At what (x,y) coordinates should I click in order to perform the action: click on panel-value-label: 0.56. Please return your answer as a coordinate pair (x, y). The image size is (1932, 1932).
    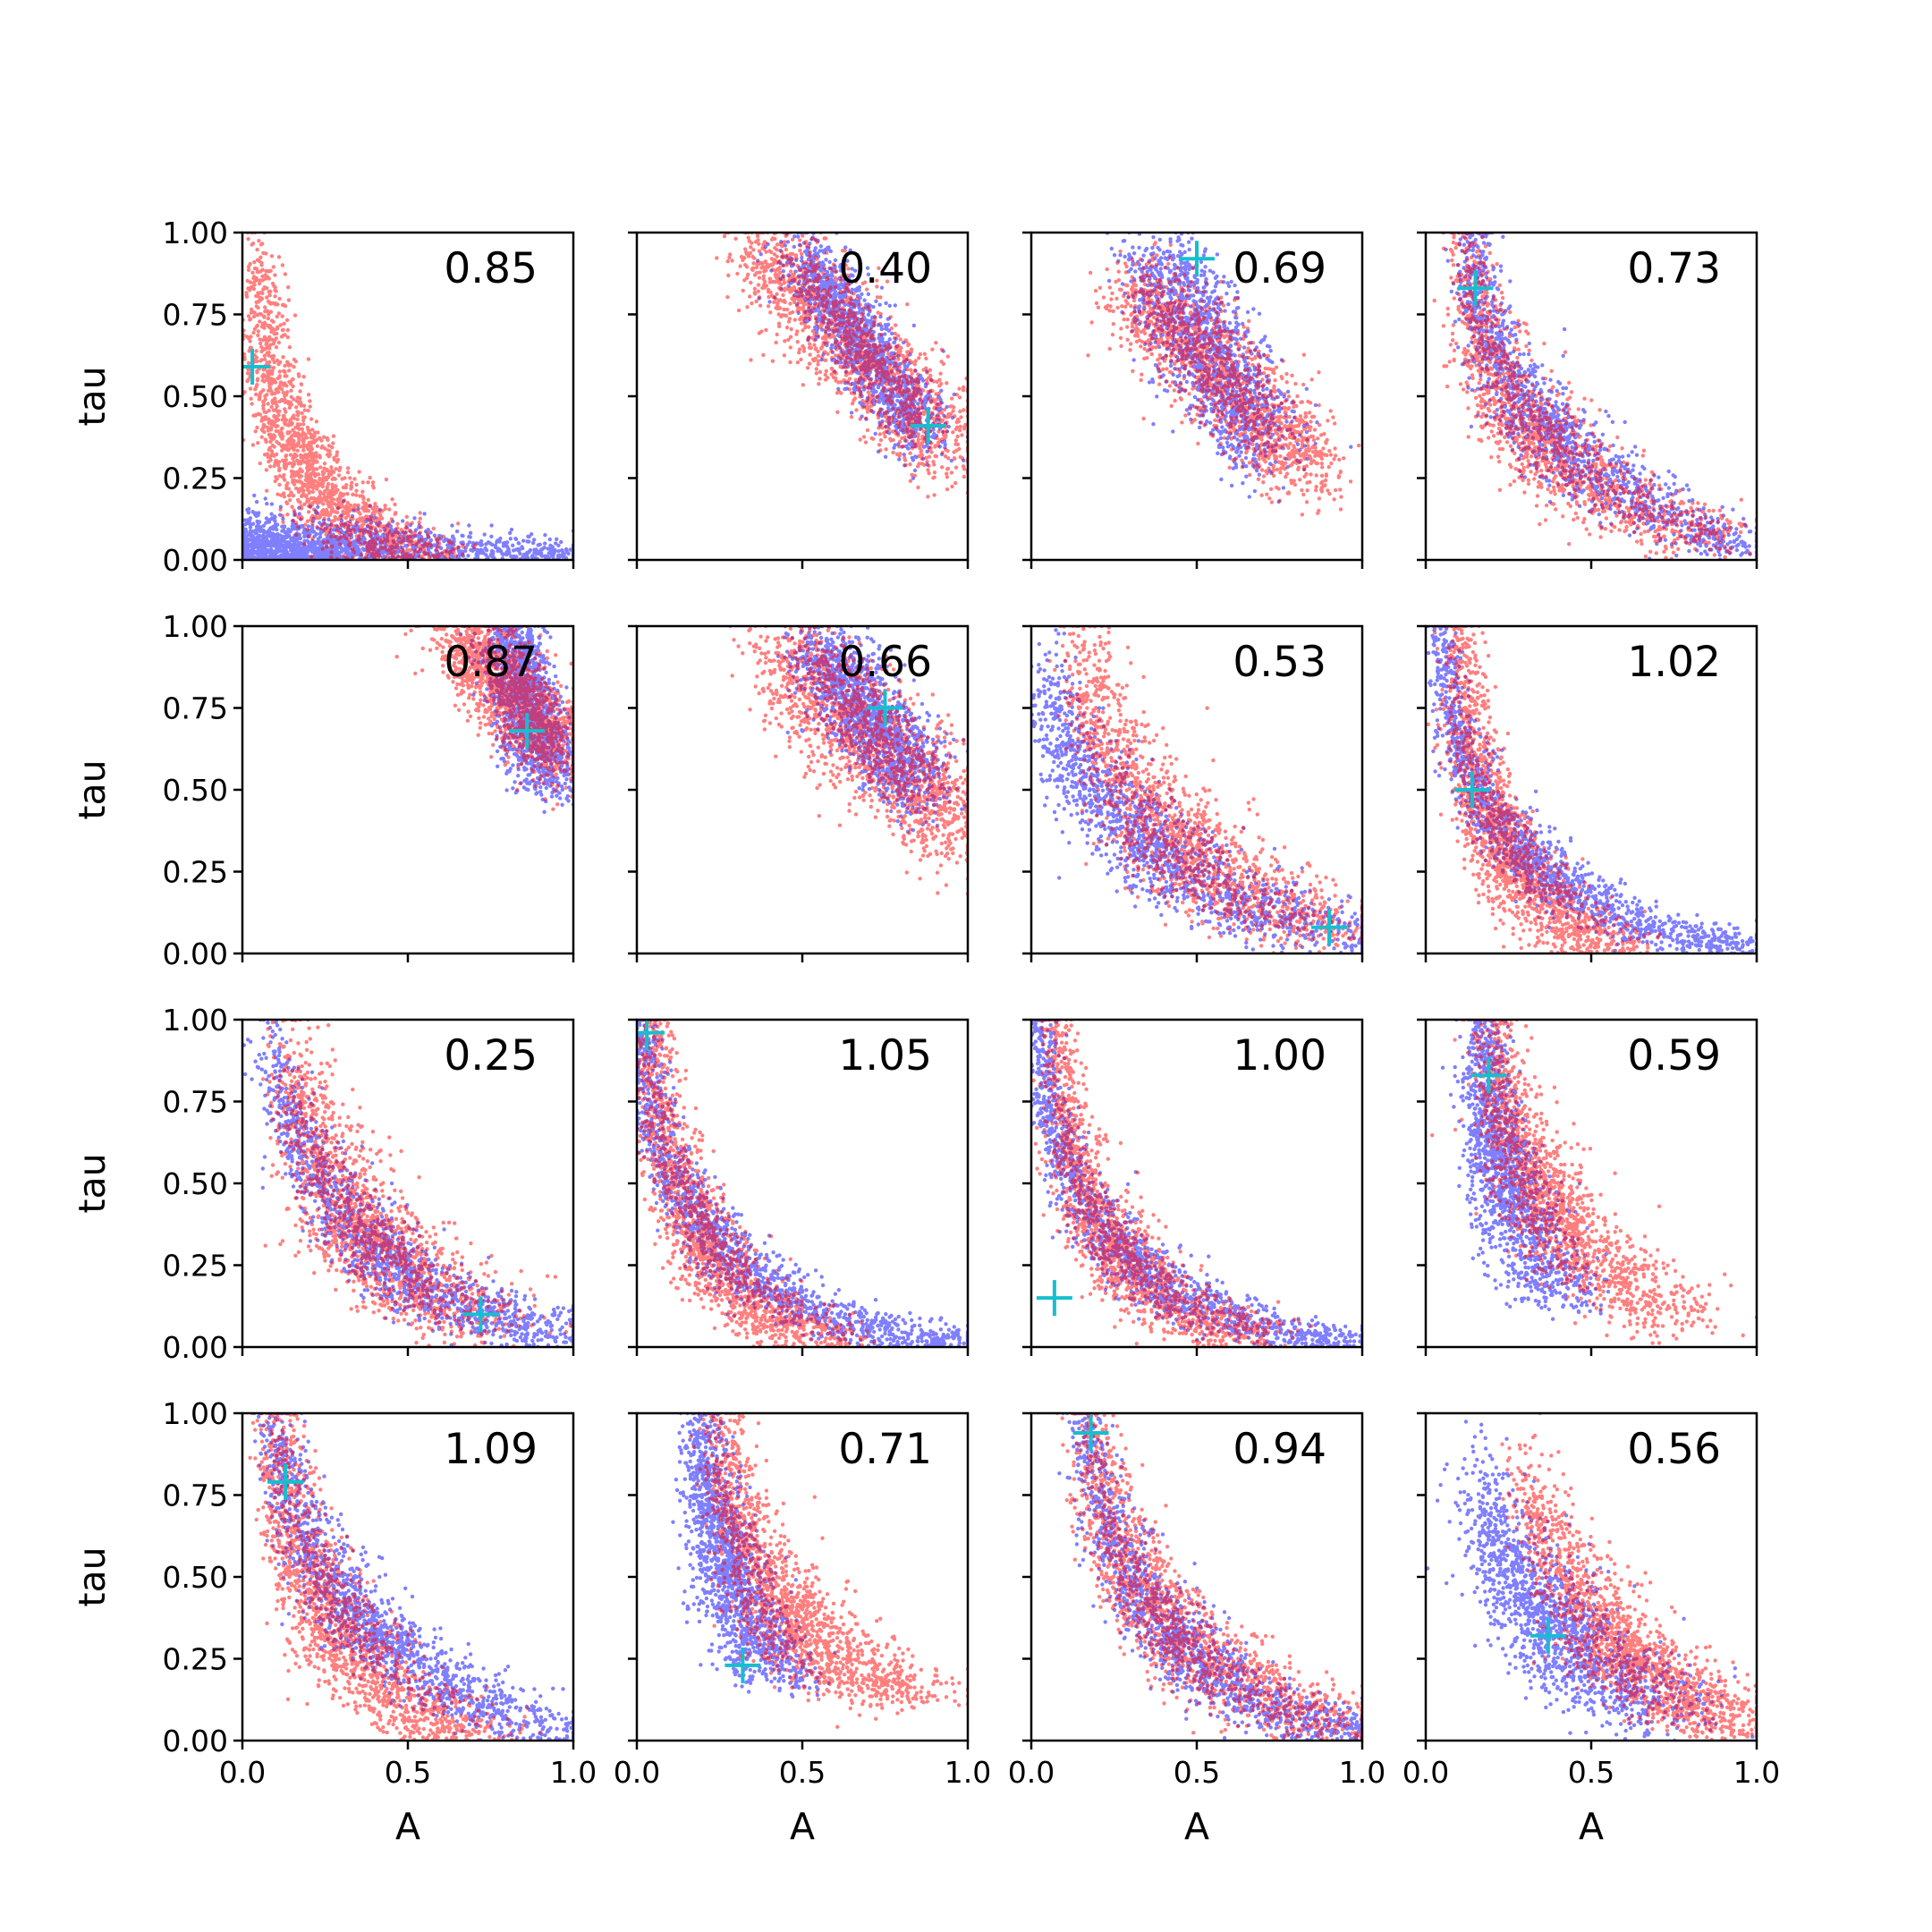
    Looking at the image, I should click on (1674, 1449).